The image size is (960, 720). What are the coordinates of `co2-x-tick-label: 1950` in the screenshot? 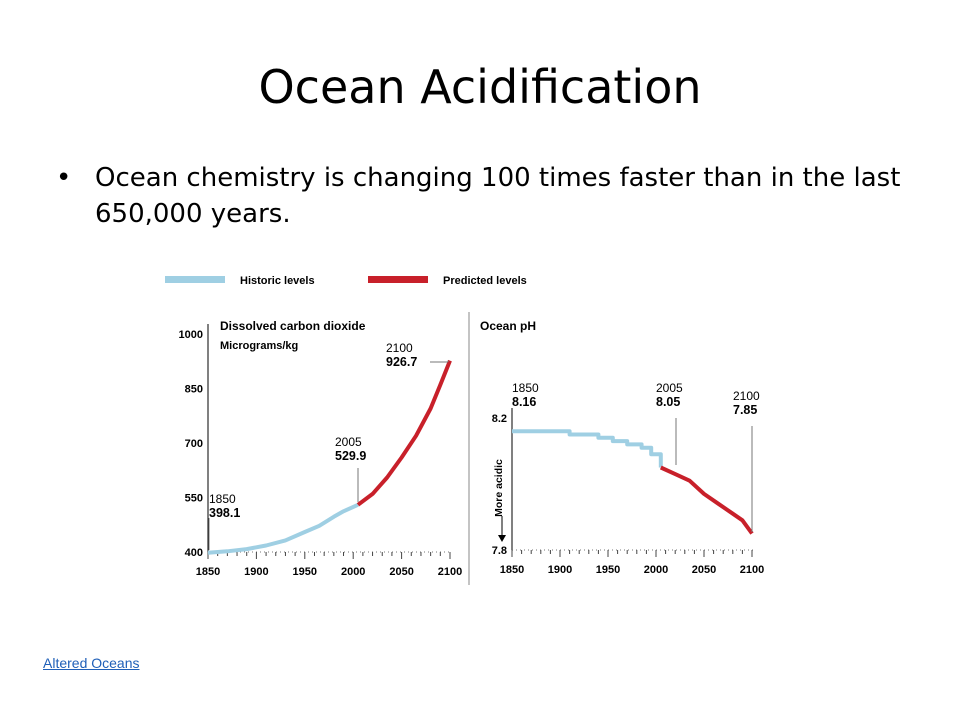 It's located at (305, 572).